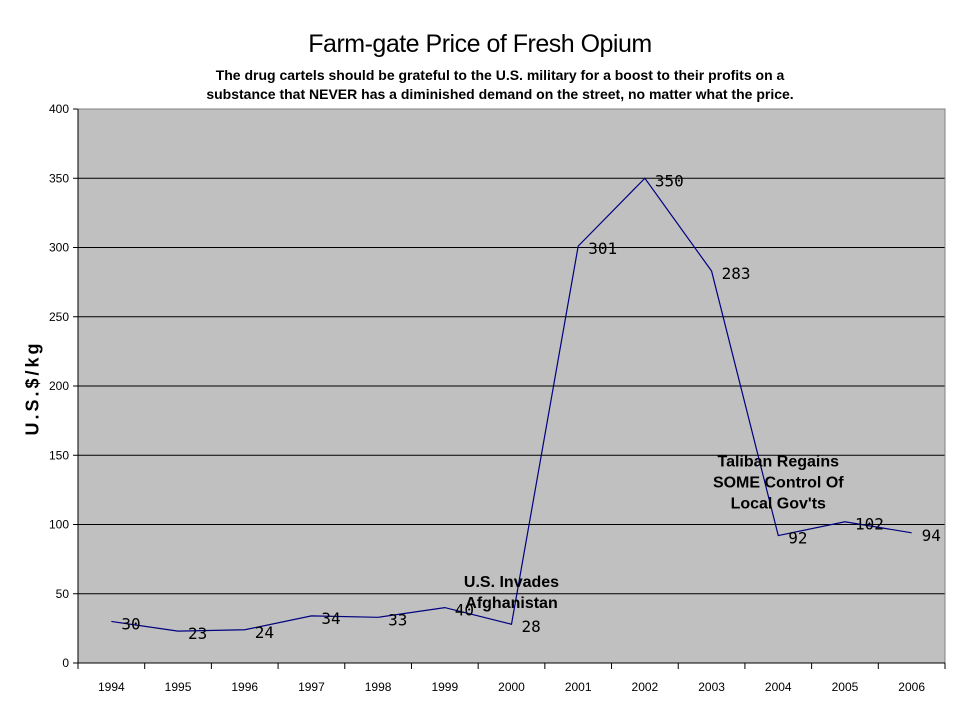 The width and height of the screenshot is (960, 720). I want to click on data-label-2000: 28, so click(531, 626).